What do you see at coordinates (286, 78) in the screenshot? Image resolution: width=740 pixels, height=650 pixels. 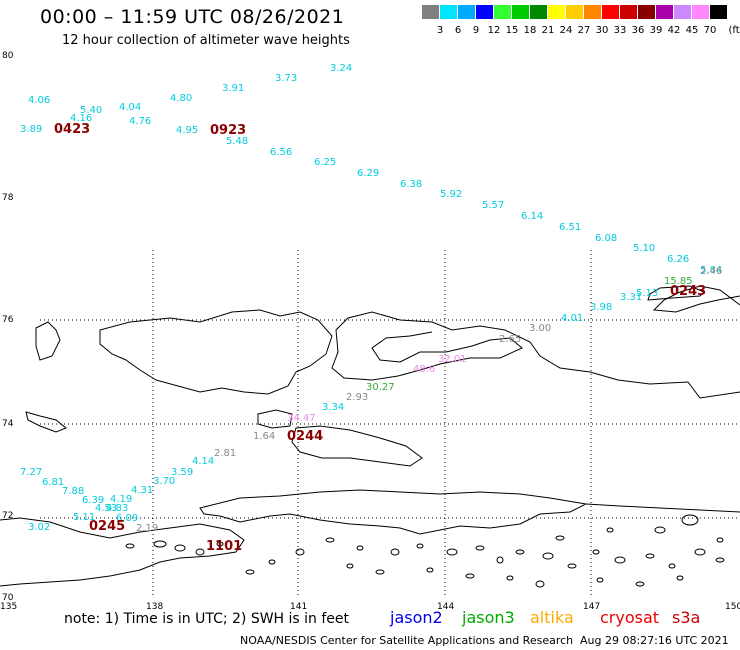 I see `wave-height-label: 3.73` at bounding box center [286, 78].